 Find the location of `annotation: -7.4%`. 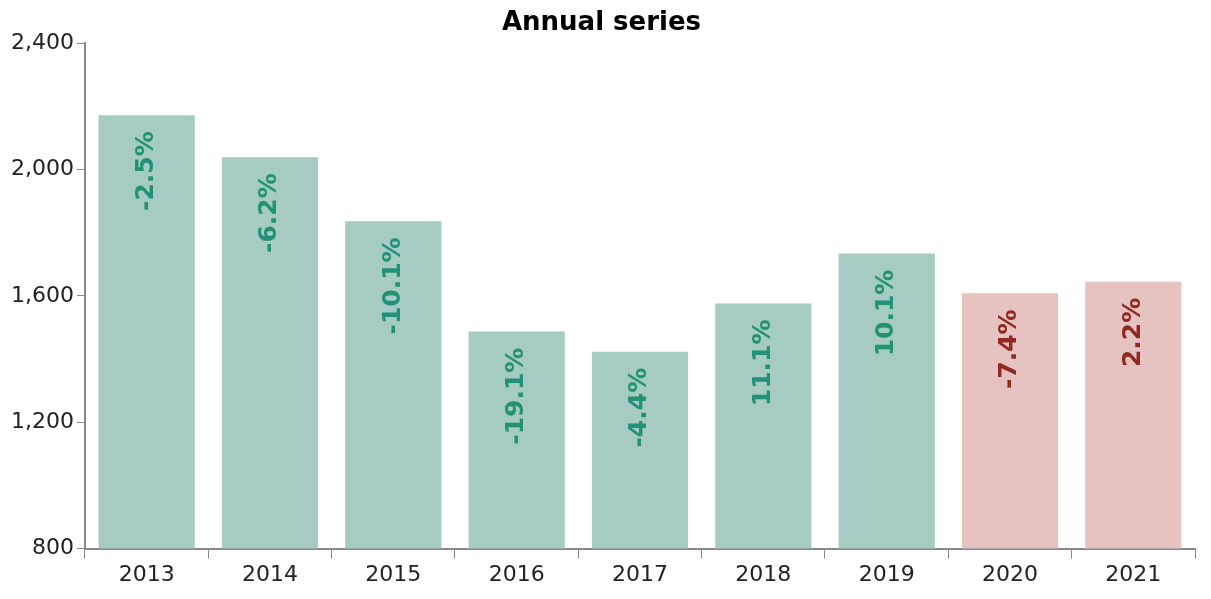

annotation: -7.4% is located at coordinates (1008, 349).